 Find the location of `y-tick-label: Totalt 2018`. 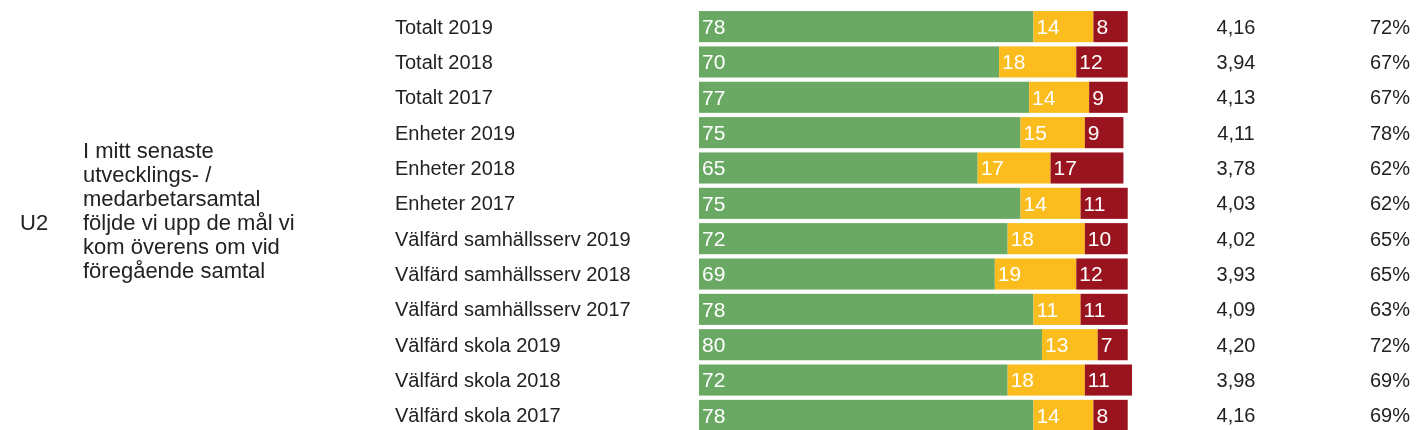

y-tick-label: Totalt 2018 is located at coordinates (444, 61).